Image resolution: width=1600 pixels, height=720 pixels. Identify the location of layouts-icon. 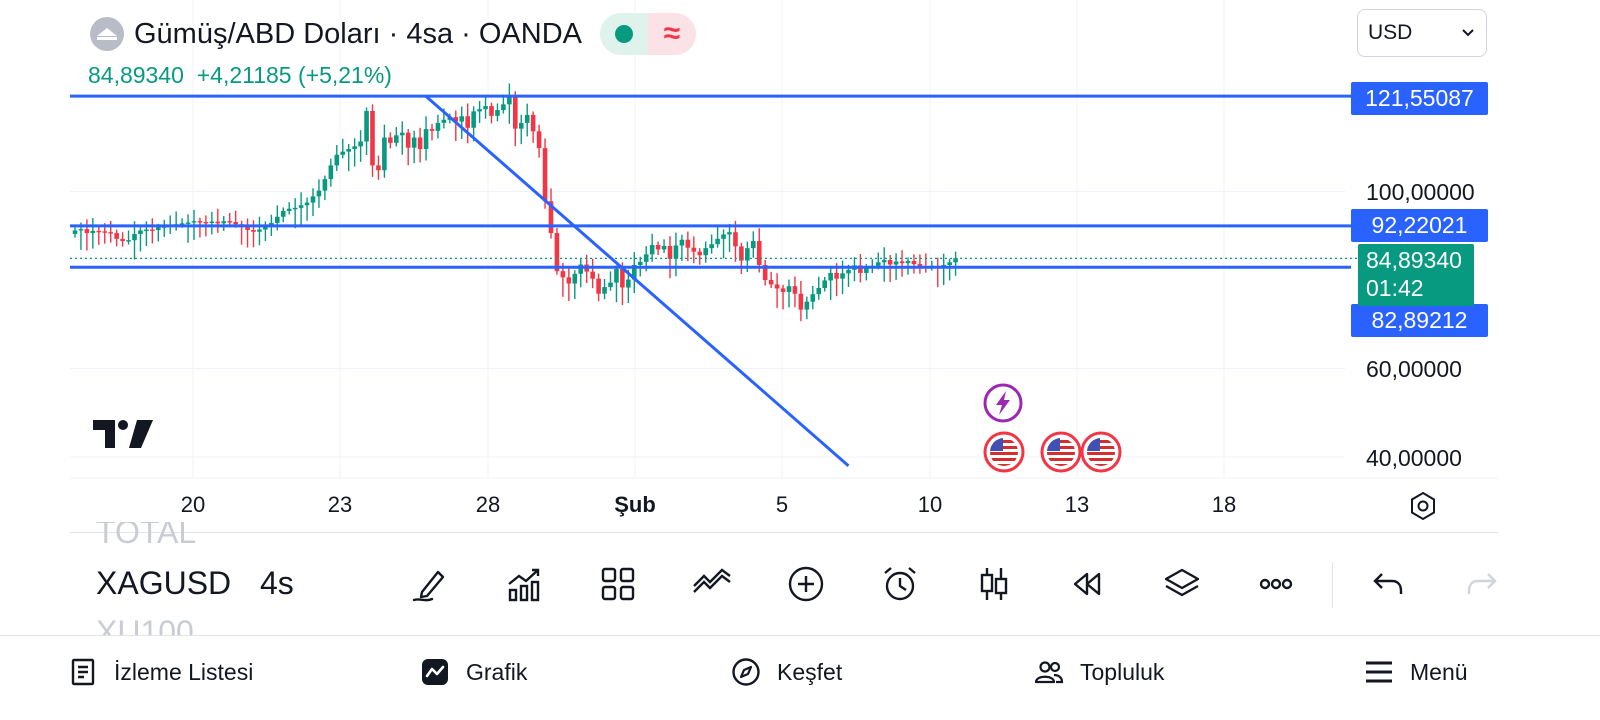
(618, 584).